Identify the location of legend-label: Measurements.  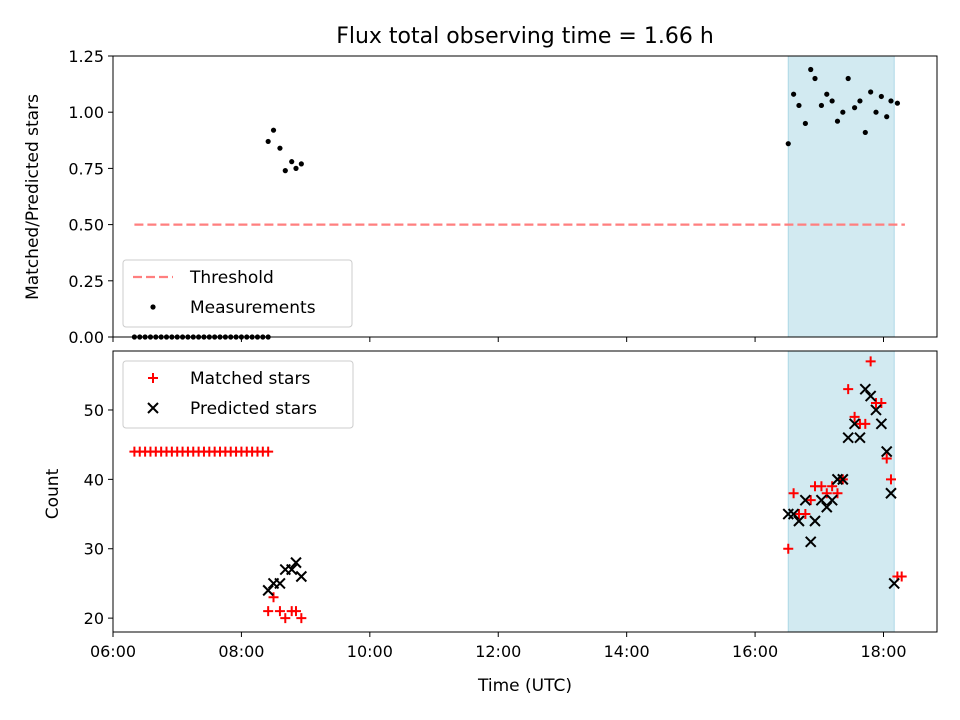
(253, 308).